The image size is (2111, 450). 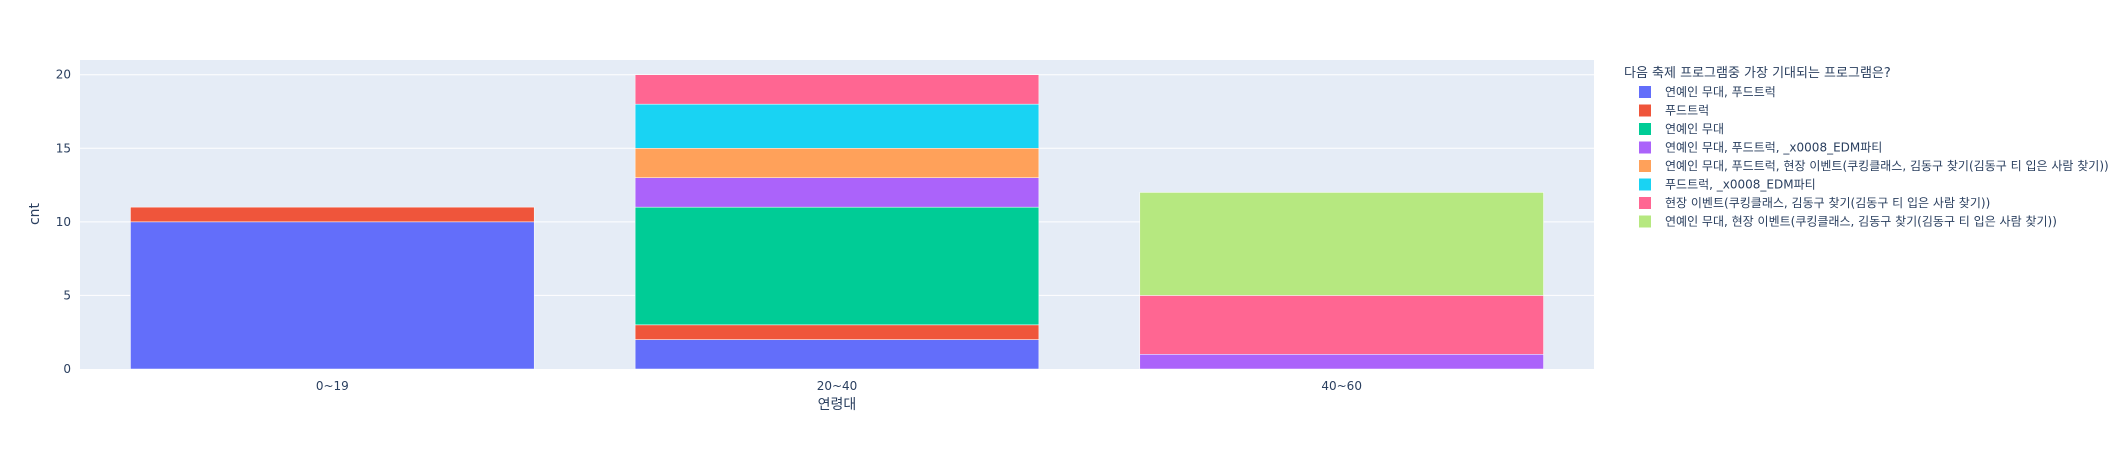 What do you see at coordinates (1694, 129) in the screenshot?
I see `legend-item-label: 연예인 무대` at bounding box center [1694, 129].